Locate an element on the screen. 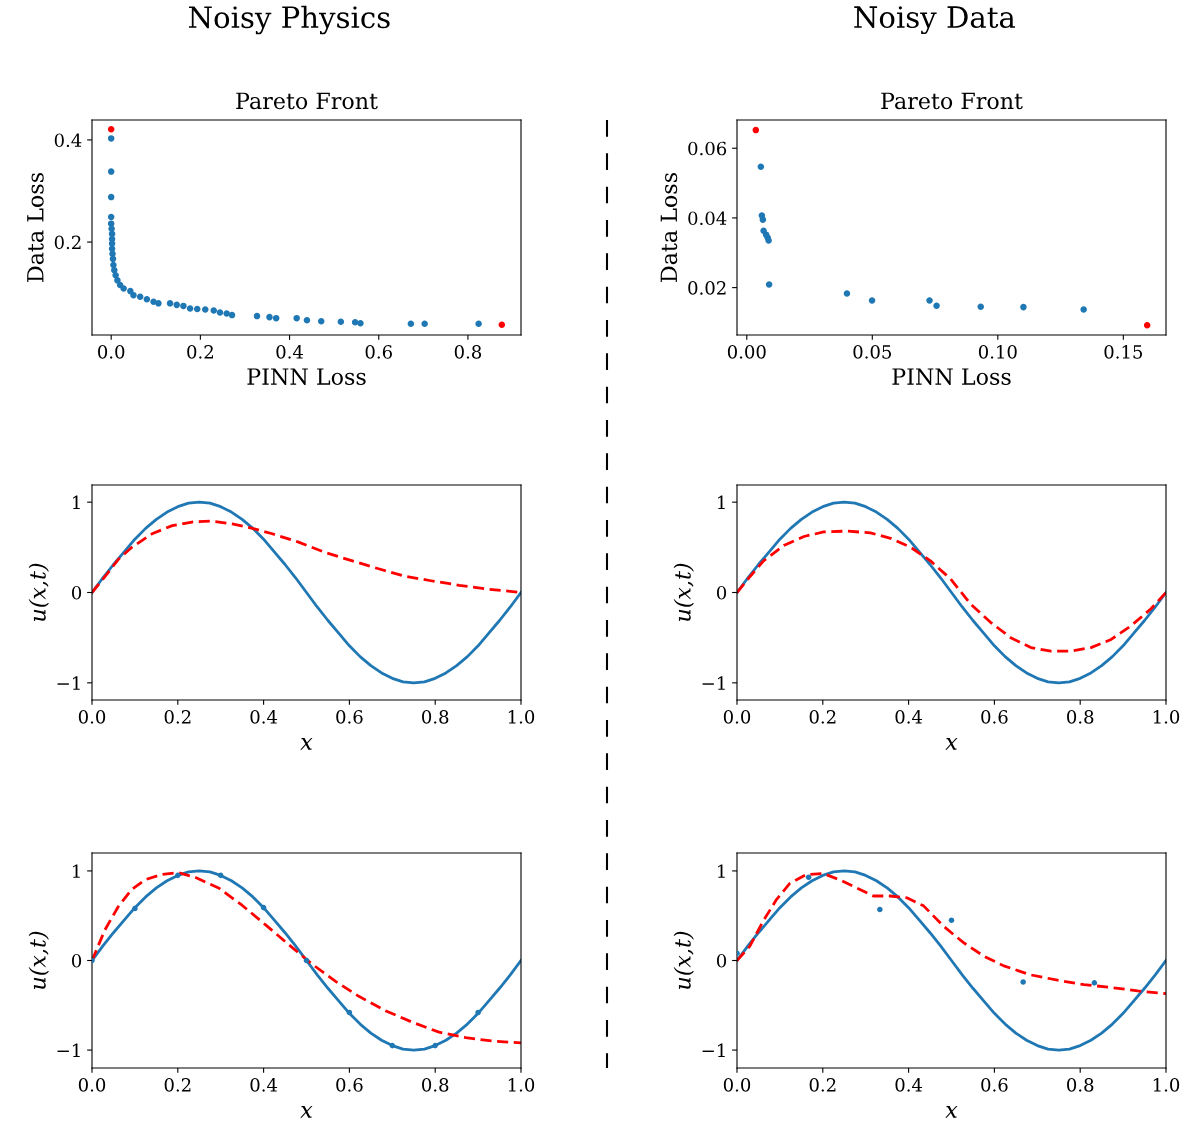 This screenshot has height=1140, width=1185. text: Noisy Physics is located at coordinates (289, 20).